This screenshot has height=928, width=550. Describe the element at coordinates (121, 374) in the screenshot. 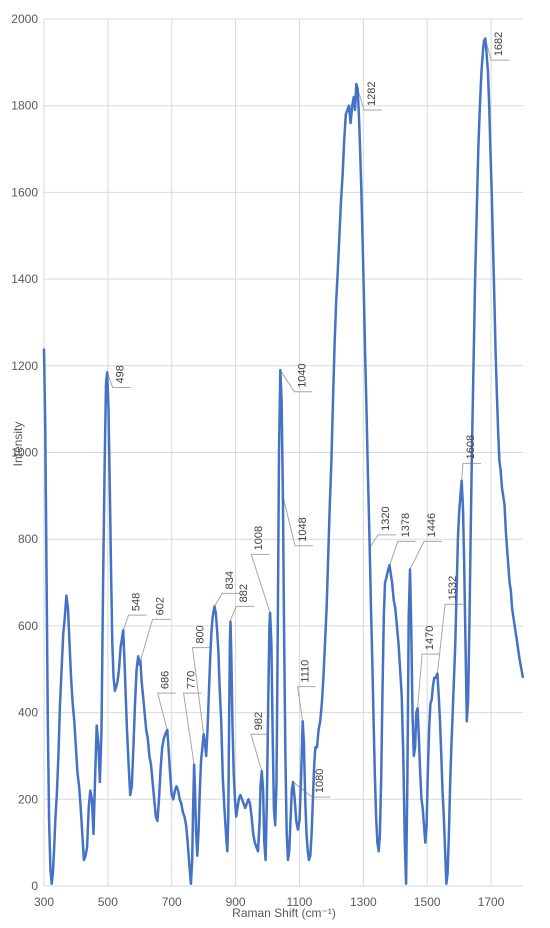

I see `peak-label: 498` at that location.